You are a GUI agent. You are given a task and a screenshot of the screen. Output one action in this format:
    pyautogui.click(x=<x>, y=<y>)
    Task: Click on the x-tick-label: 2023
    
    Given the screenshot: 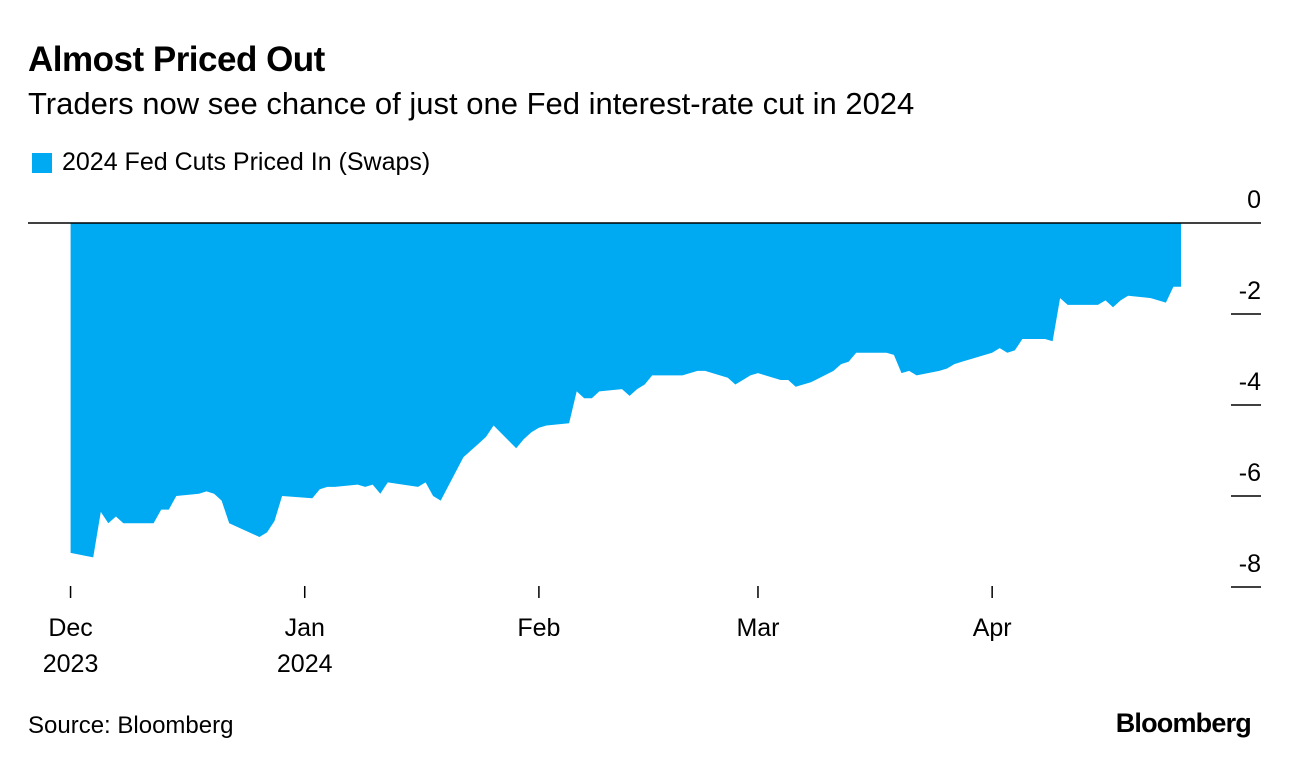 What is the action you would take?
    pyautogui.click(x=71, y=664)
    